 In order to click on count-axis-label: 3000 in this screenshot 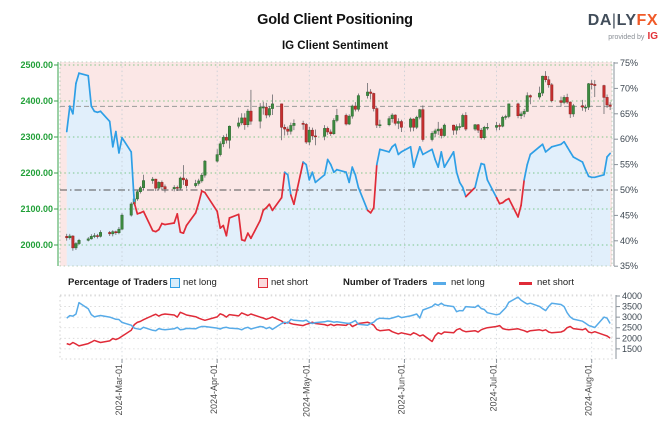, I will do `click(632, 317)`.